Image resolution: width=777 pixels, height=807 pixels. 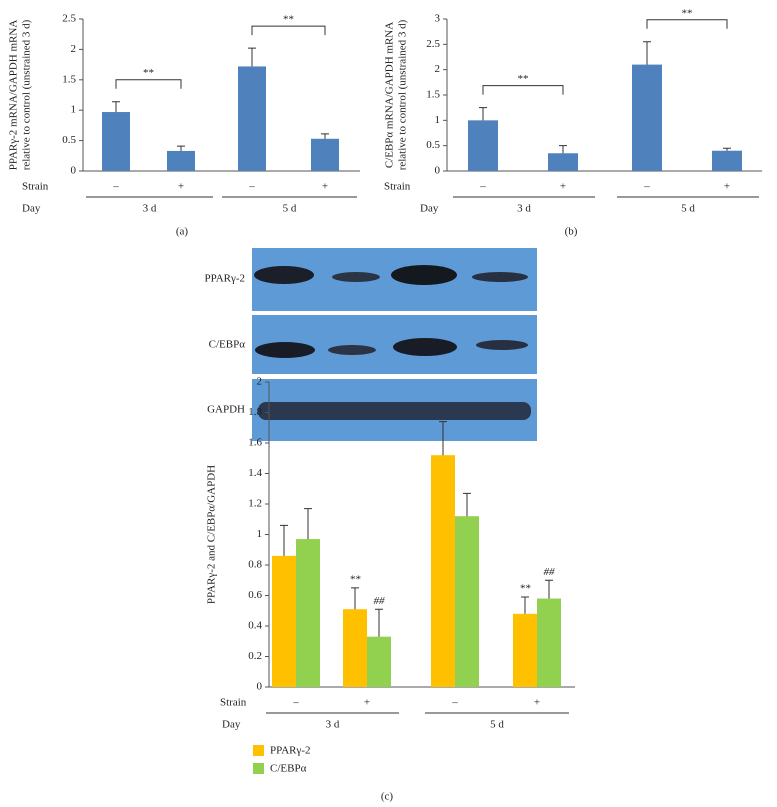 I want to click on panel-label: (c), so click(x=387, y=797).